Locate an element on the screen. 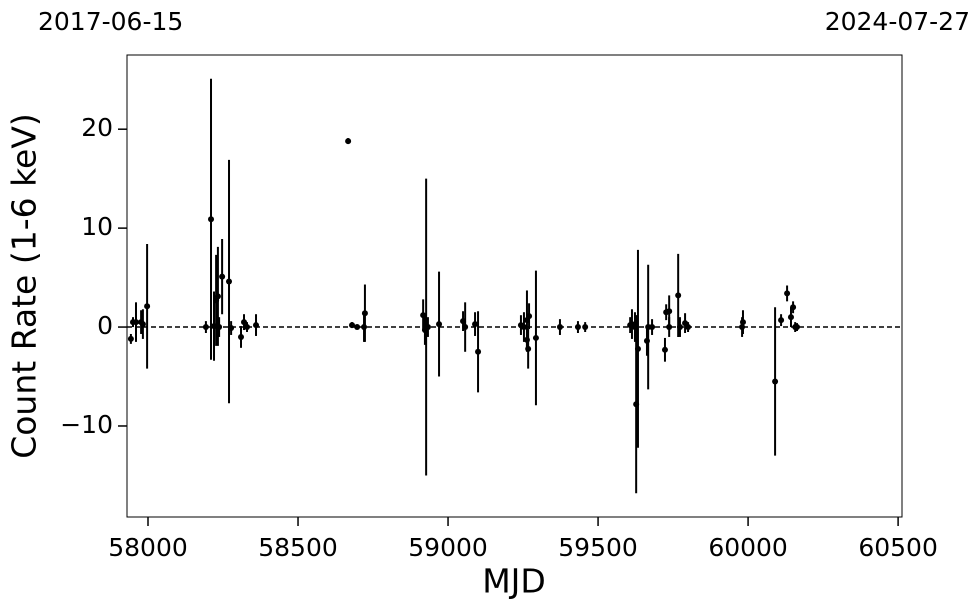  x-tick-label: 60000 is located at coordinates (748, 547).